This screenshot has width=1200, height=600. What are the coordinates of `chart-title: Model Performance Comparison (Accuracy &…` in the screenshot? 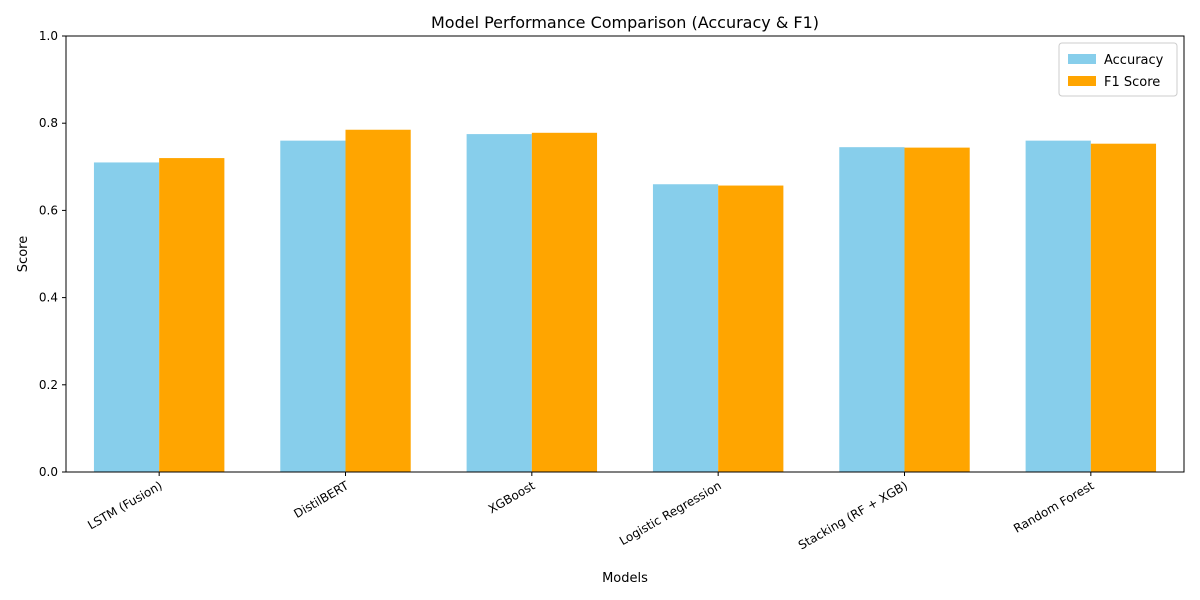 It's located at (625, 22).